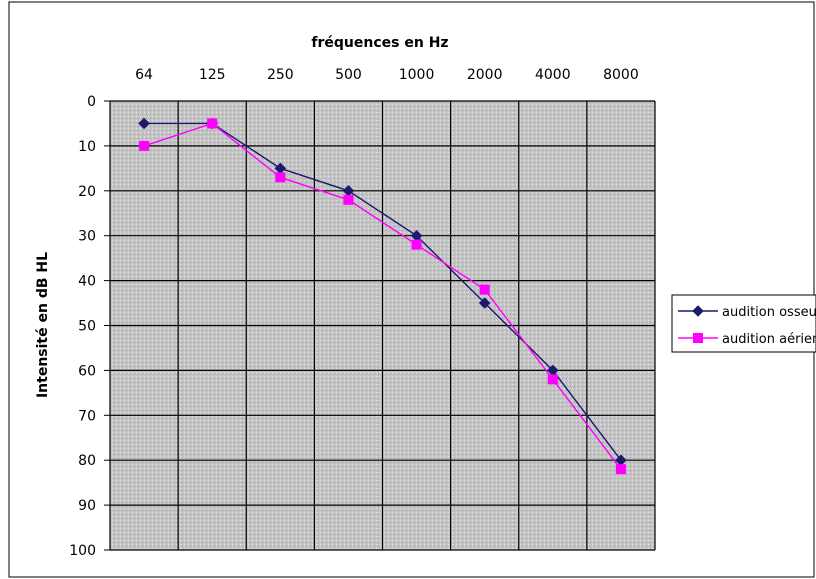  What do you see at coordinates (82, 551) in the screenshot?
I see `y-tick-label: 100` at bounding box center [82, 551].